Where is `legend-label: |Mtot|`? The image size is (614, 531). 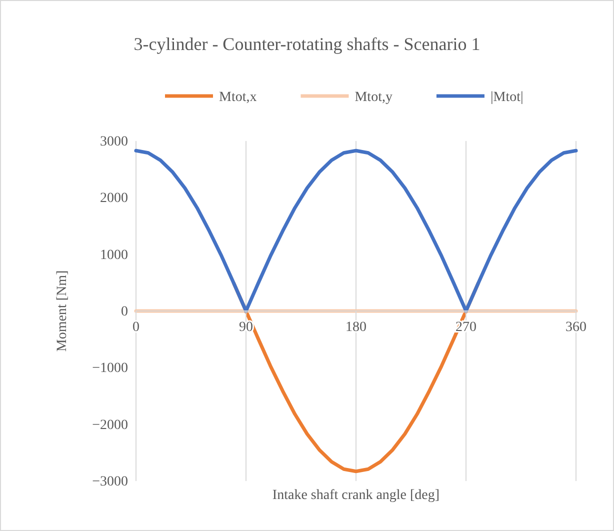
legend-label: |Mtot| is located at coordinates (507, 97).